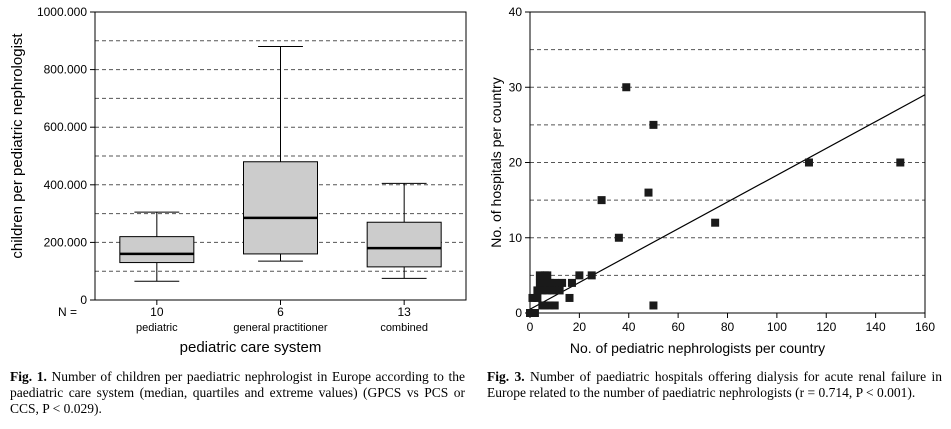 The width and height of the screenshot is (951, 429). Describe the element at coordinates (280, 312) in the screenshot. I see `n-count: 6` at that location.